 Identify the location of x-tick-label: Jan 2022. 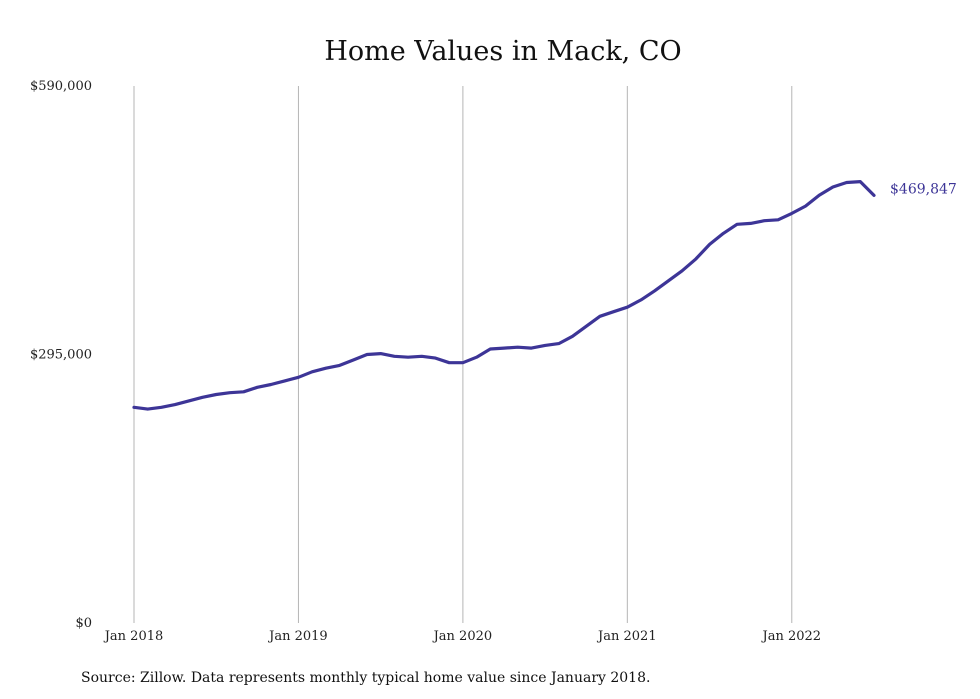
(790, 636).